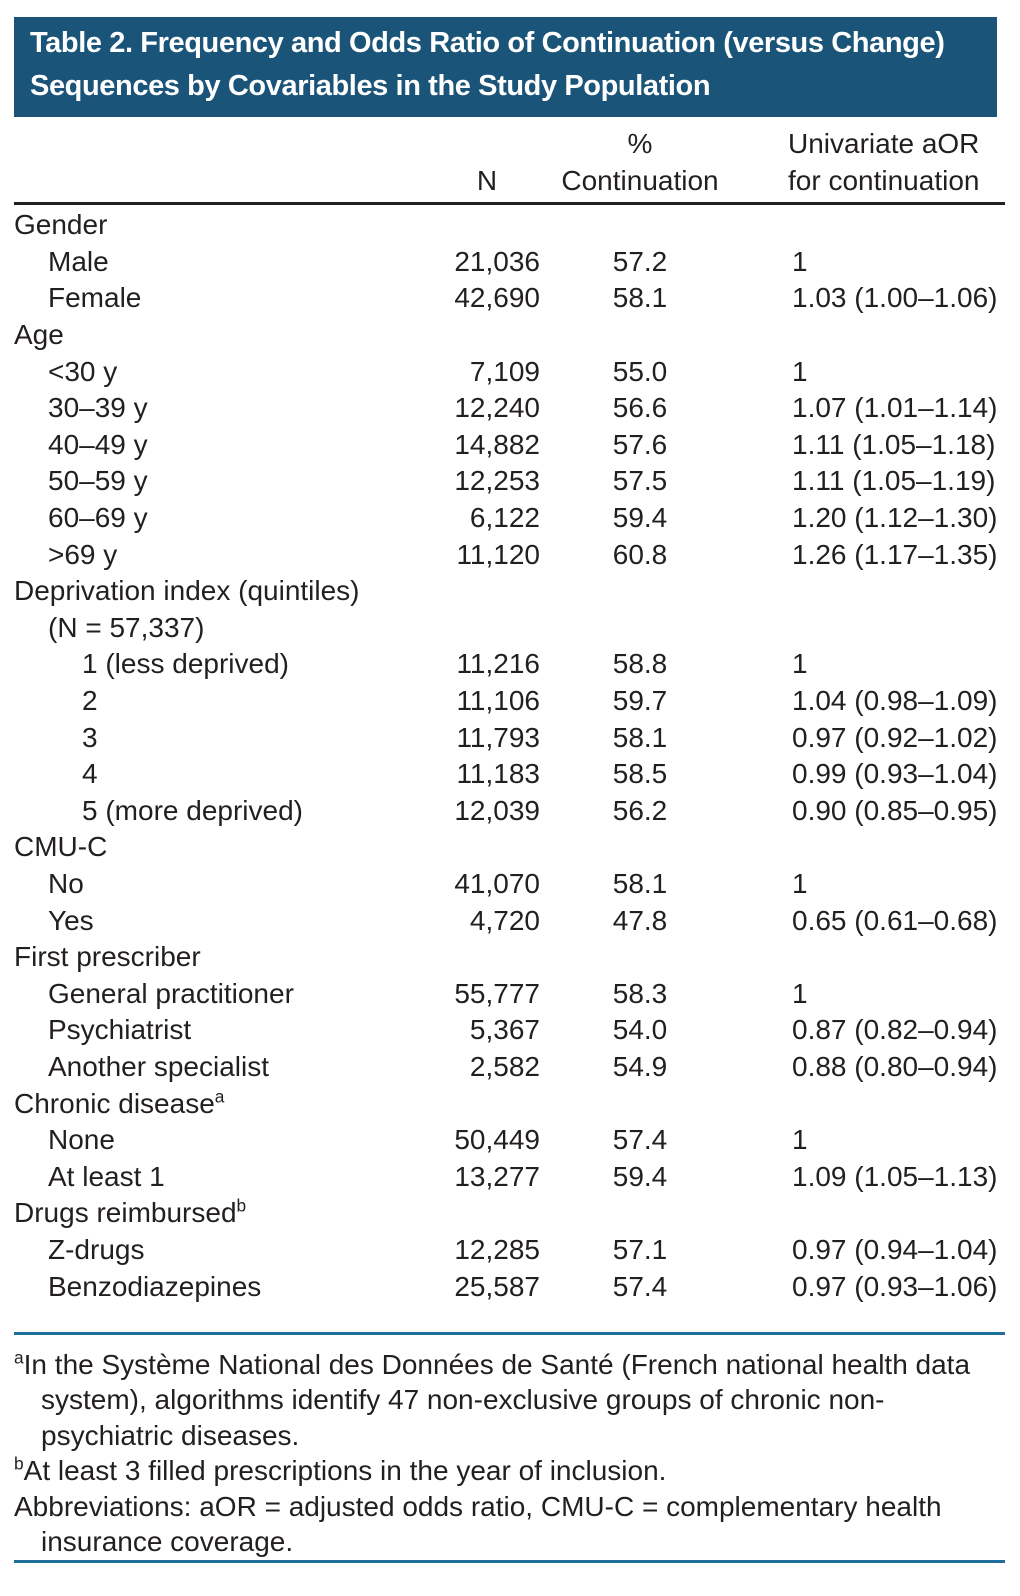  Describe the element at coordinates (192, 810) in the screenshot. I see `row-label: 5 (more deprived)` at that location.